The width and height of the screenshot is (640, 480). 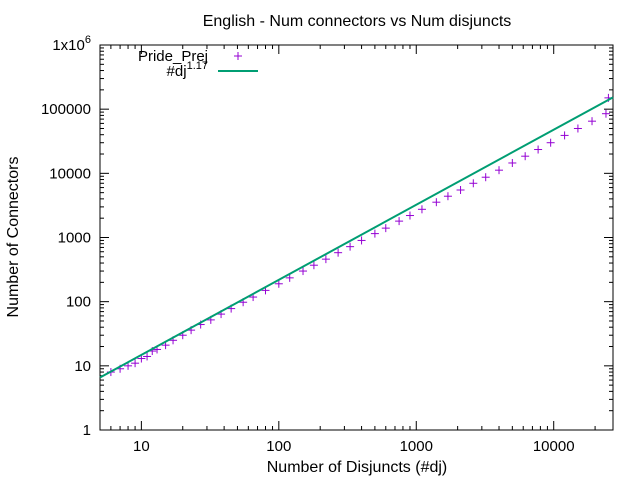 What do you see at coordinates (357, 467) in the screenshot?
I see `x-axis-label: Number of Disjuncts (#dj)` at bounding box center [357, 467].